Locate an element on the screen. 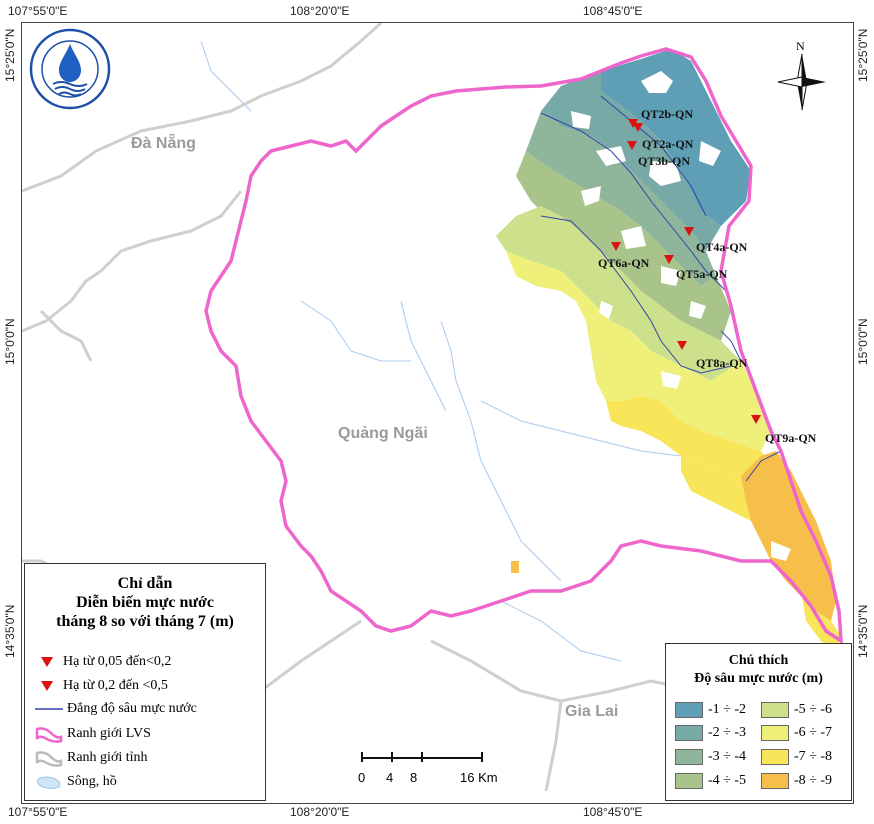  legend-depth-item: -2 ÷ -3 is located at coordinates (710, 733).